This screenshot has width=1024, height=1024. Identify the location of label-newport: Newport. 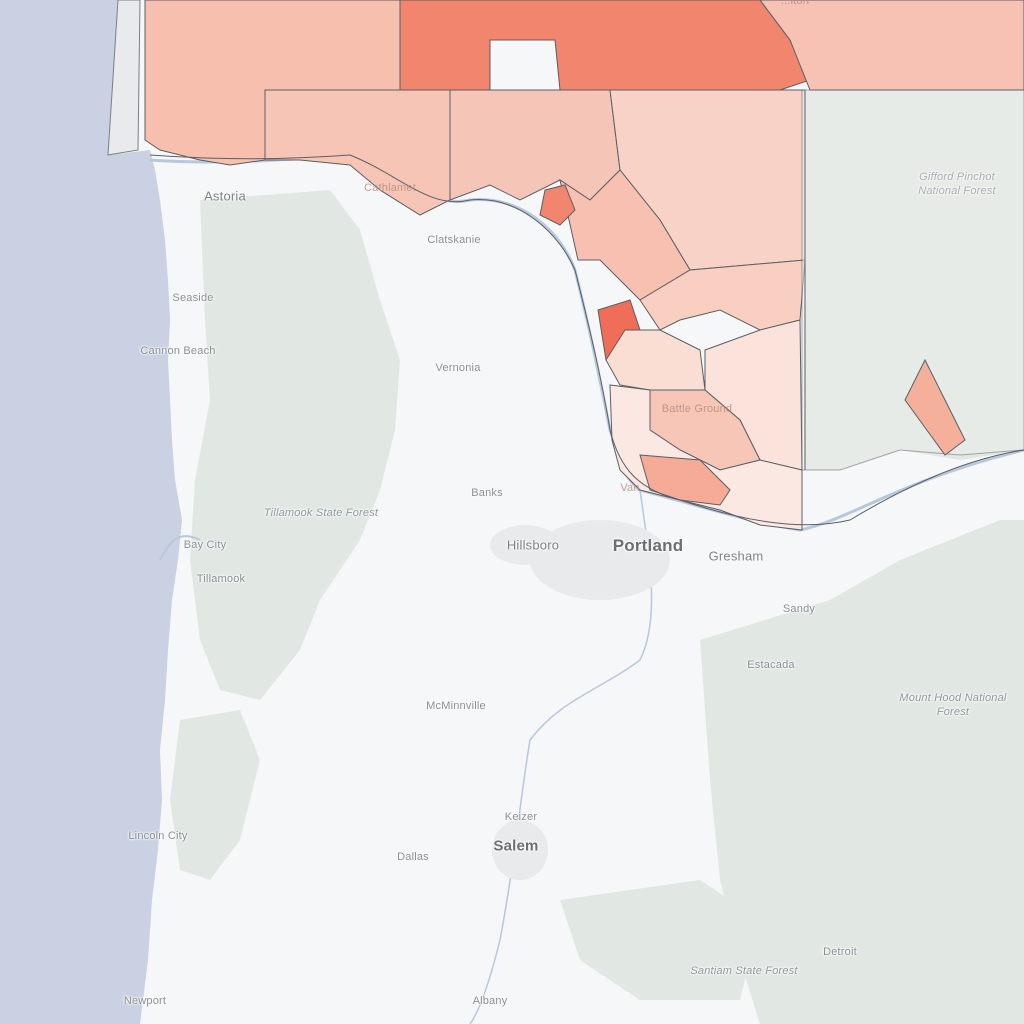
(145, 1001).